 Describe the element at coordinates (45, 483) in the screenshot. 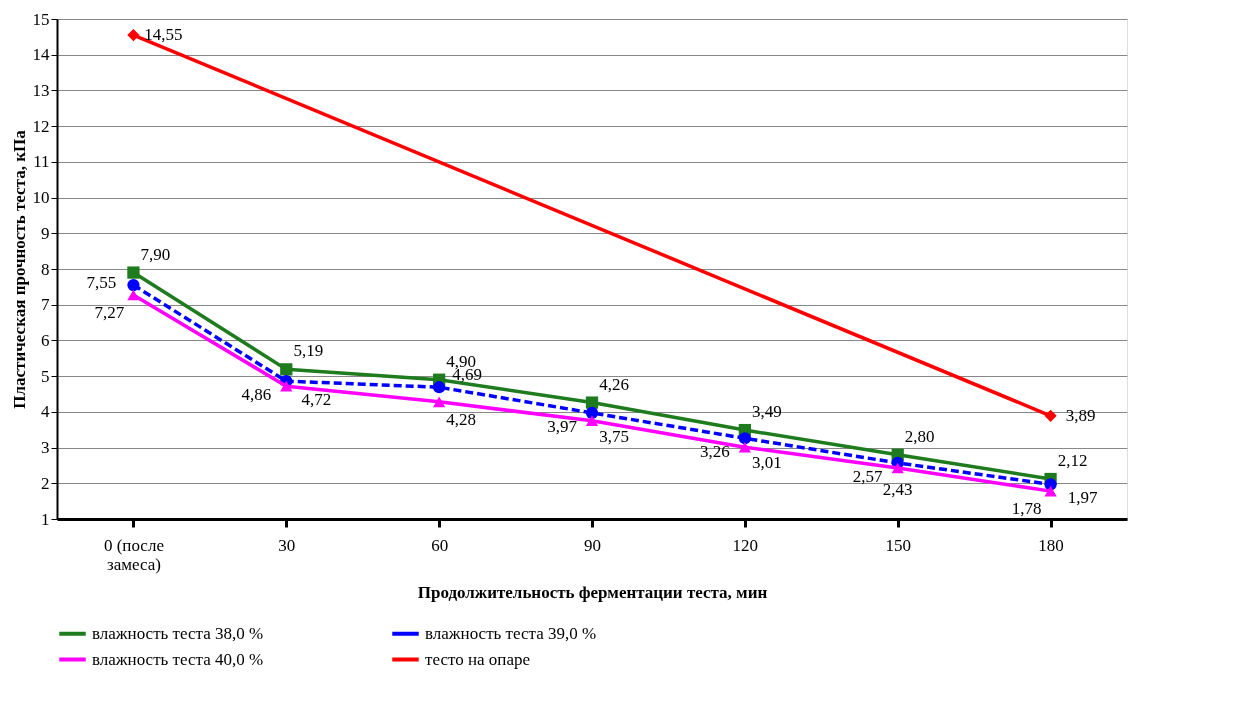

I see `y-tick-label: 2` at that location.